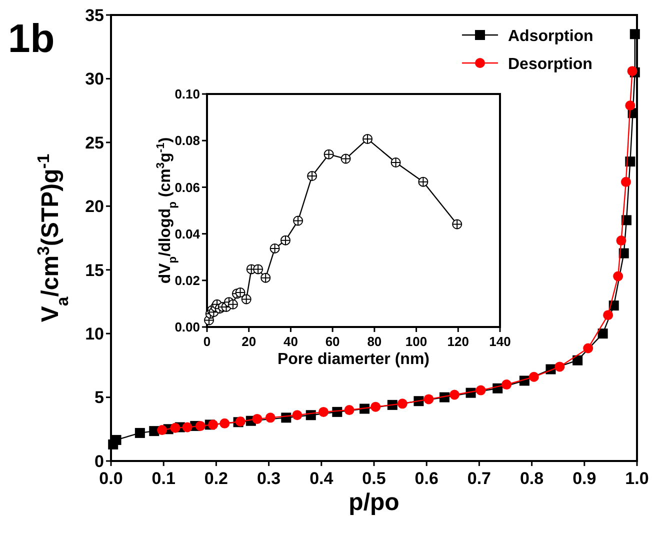 The width and height of the screenshot is (652, 533). I want to click on x-axis-title: p/po, so click(374, 502).